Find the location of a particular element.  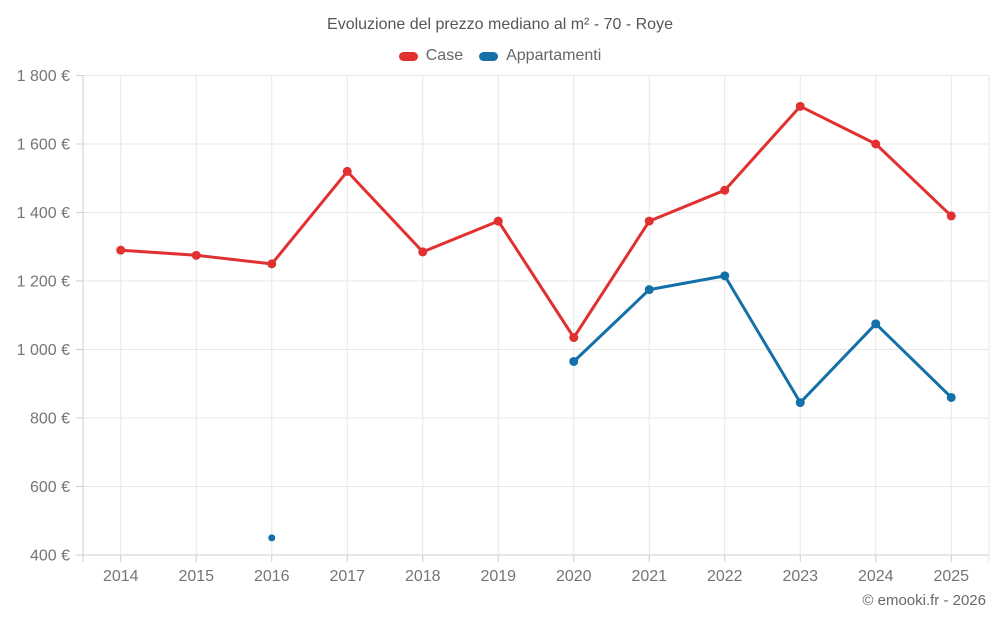

data-point-appartamenti-2024 is located at coordinates (876, 324).